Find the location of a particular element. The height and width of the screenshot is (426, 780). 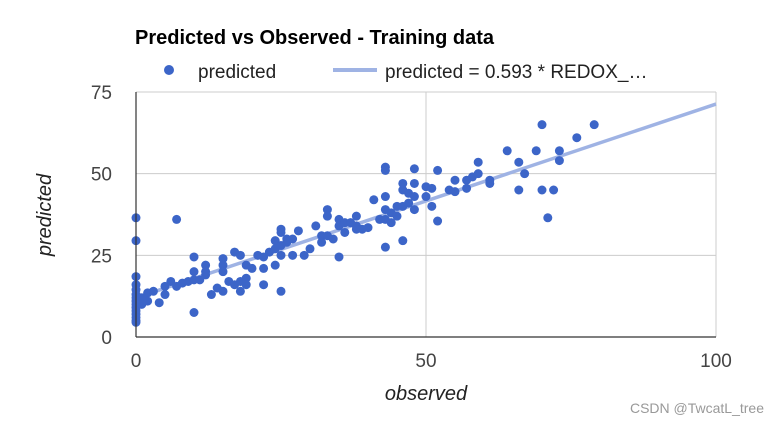

chart-title: Predicted vs Observed - Training data is located at coordinates (315, 38).